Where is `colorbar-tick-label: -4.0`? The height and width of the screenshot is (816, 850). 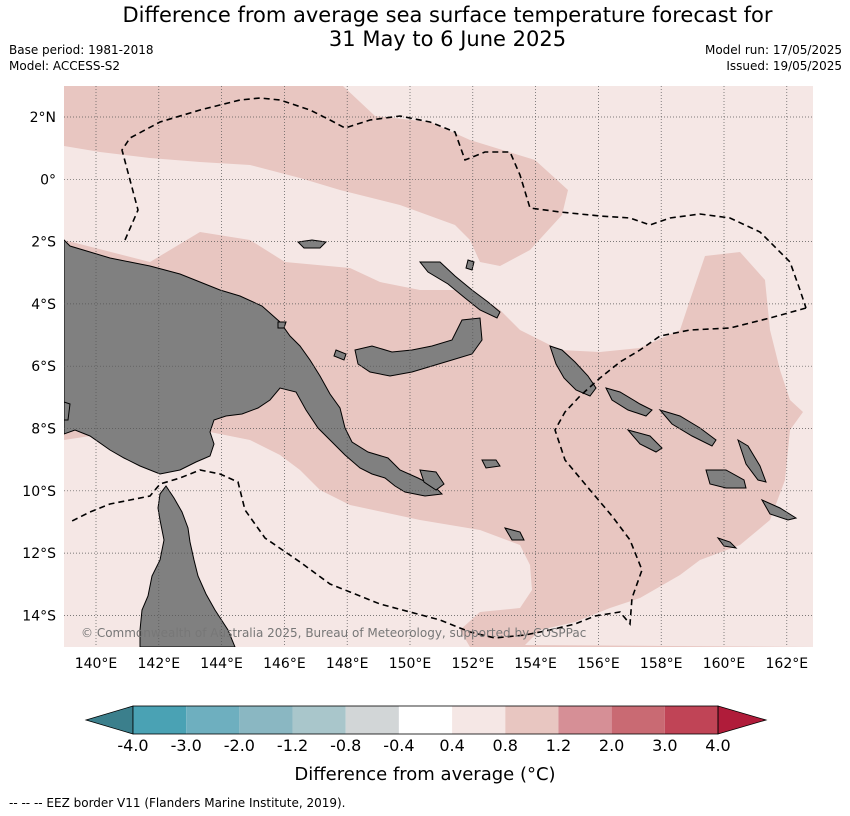 colorbar-tick-label: -4.0 is located at coordinates (132, 745).